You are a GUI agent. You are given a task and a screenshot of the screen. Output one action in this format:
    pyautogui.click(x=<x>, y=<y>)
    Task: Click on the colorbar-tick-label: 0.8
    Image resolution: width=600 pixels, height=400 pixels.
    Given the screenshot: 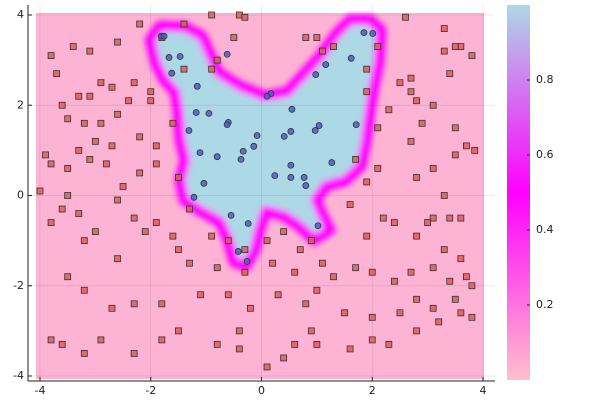 What is the action you would take?
    pyautogui.click(x=545, y=79)
    